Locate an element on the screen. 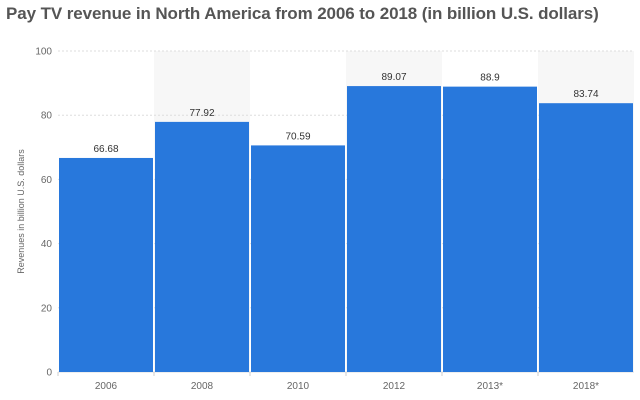  x-tick-label: 2008 is located at coordinates (202, 386).